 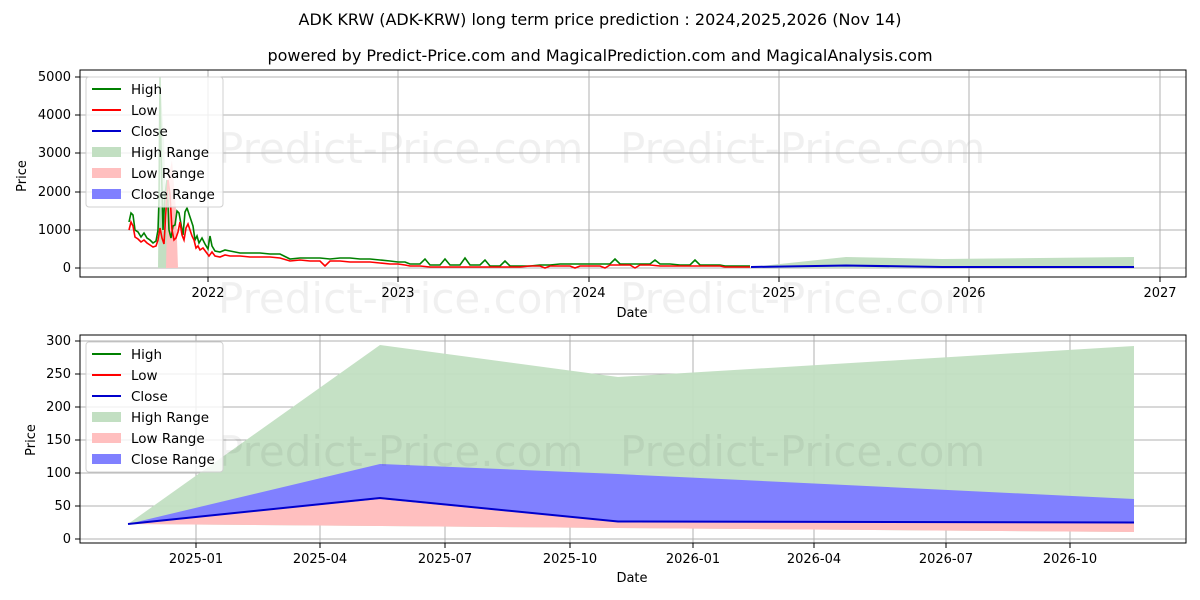 I want to click on top-y-tick: 3000, so click(x=54, y=153).